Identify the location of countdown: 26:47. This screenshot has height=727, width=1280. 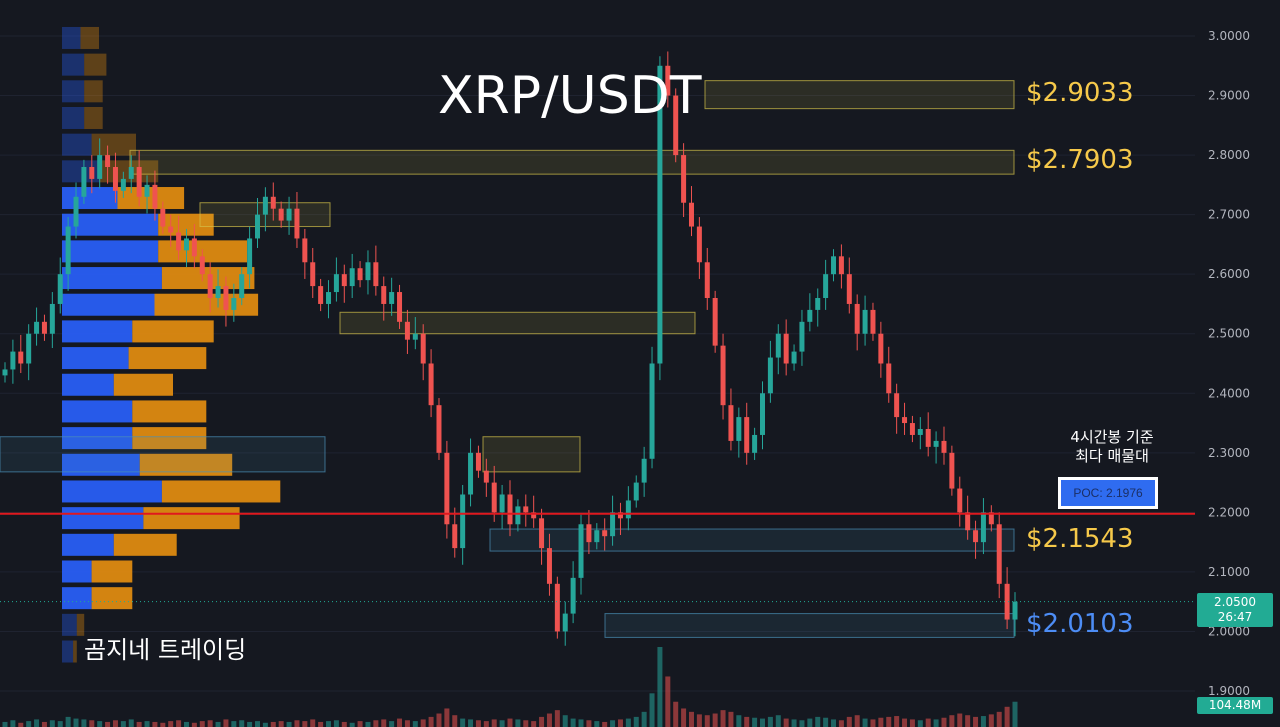
(1235, 617).